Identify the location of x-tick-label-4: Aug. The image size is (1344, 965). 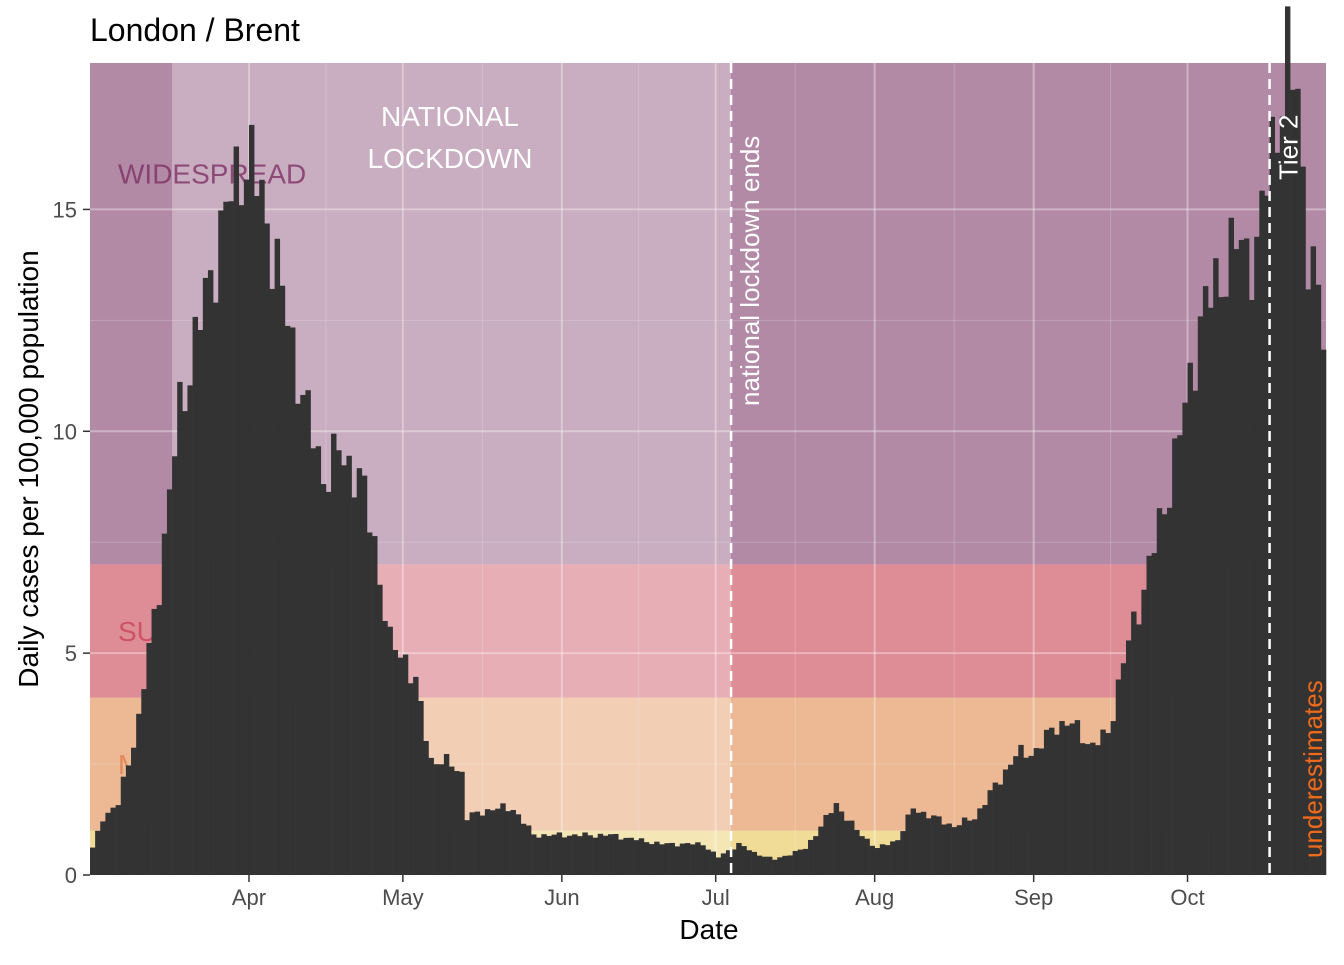
(874, 897).